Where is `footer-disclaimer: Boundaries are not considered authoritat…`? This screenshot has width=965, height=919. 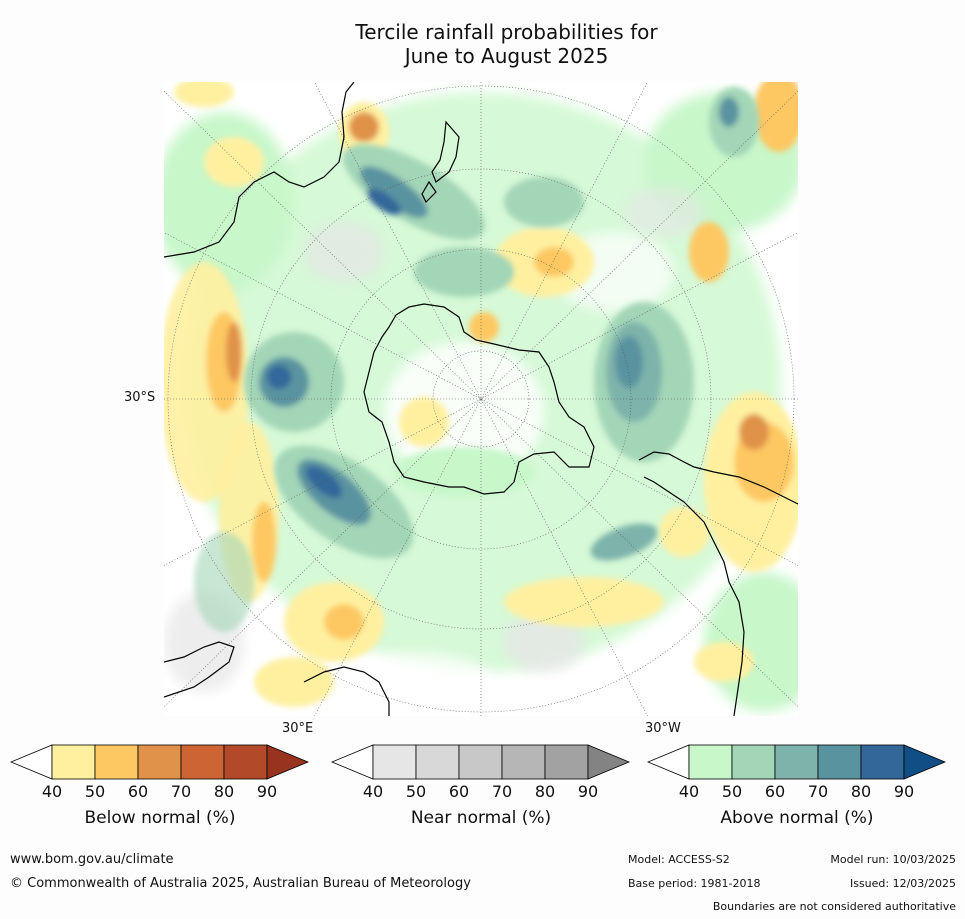 footer-disclaimer: Boundaries are not considered authoritat… is located at coordinates (834, 906).